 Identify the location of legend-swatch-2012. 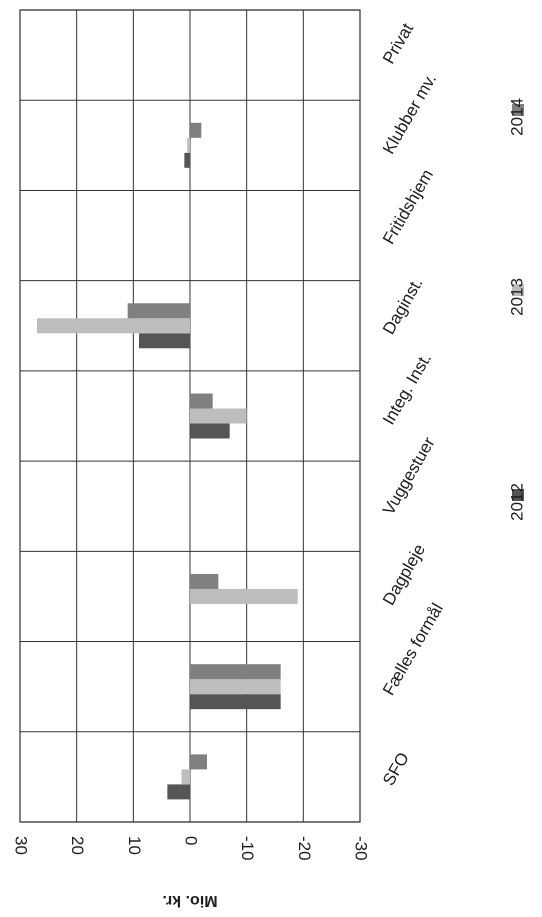
(518, 495).